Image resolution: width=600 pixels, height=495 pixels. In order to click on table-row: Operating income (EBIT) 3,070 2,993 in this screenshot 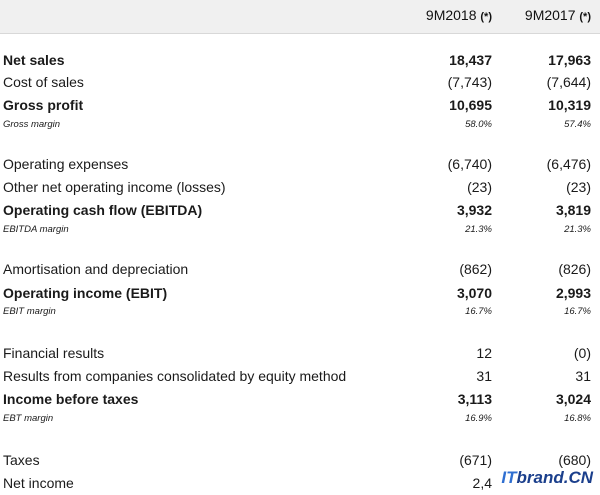, I will do `click(300, 295)`.